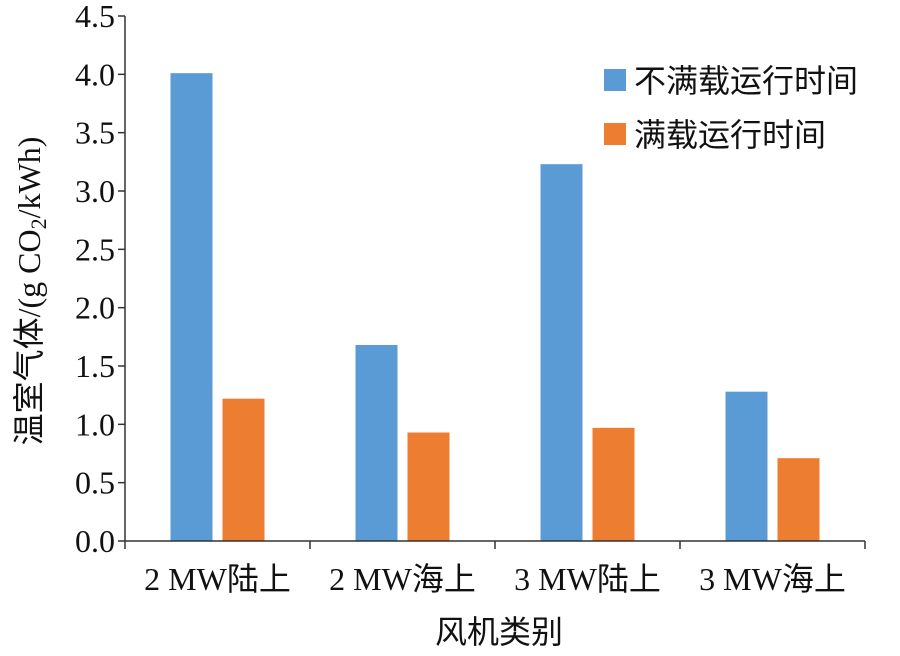  Describe the element at coordinates (95, 191) in the screenshot. I see `y-tick-label: 3.0` at that location.